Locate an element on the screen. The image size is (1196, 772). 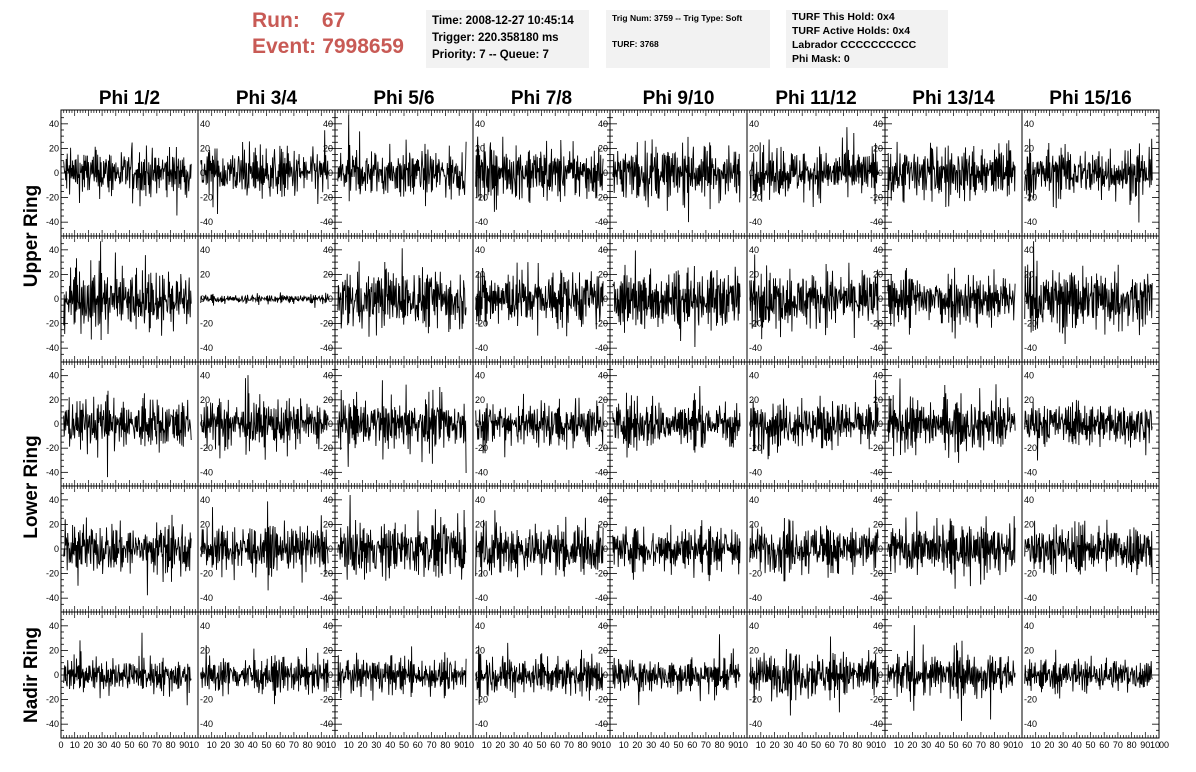
column-title: Phi 9/10 is located at coordinates (679, 98).